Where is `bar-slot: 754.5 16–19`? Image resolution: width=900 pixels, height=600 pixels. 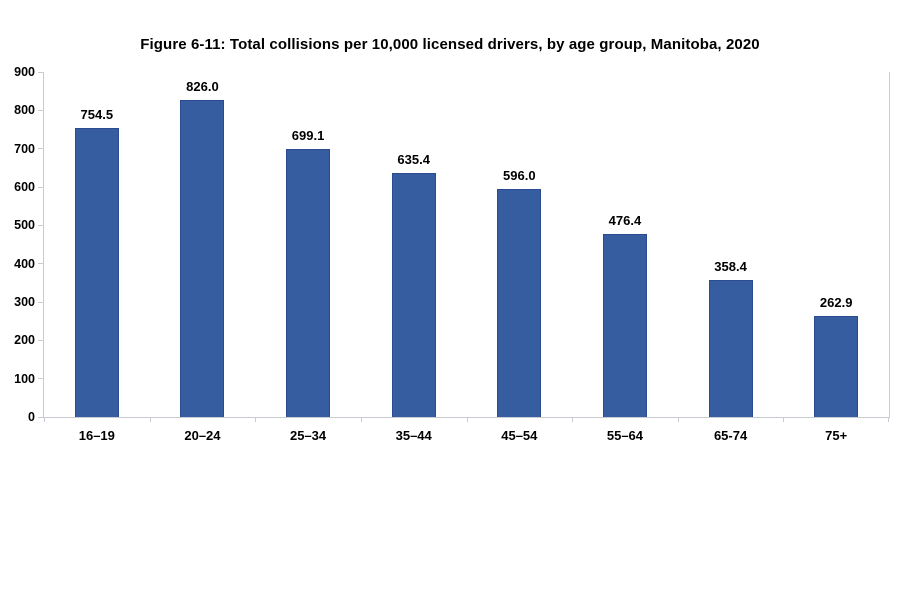 bar-slot: 754.5 16–19 is located at coordinates (97, 257).